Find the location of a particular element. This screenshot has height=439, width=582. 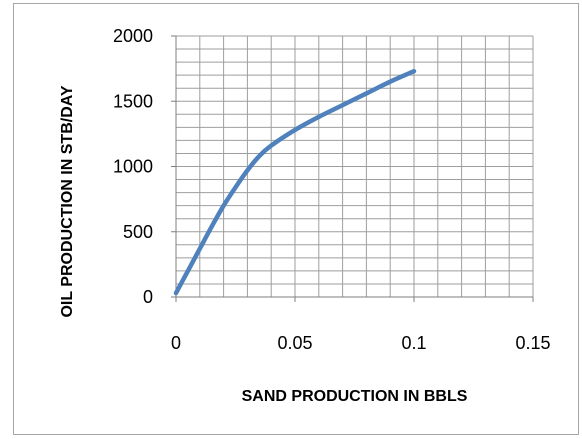

y-tick-label: 2000 is located at coordinates (133, 36).